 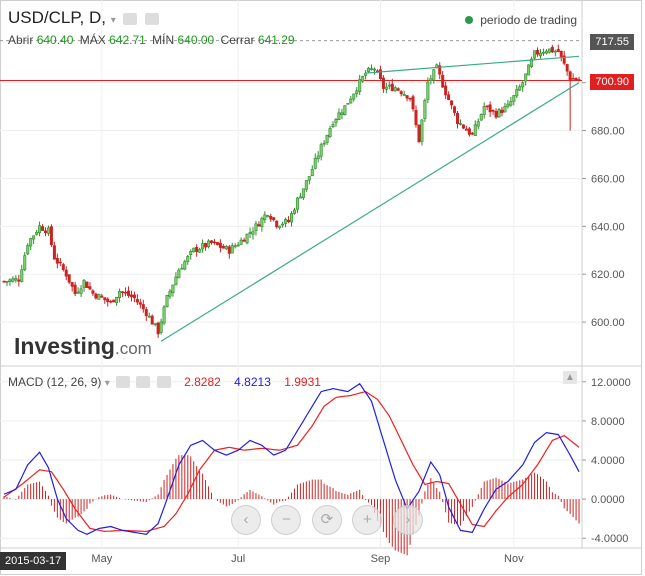 What do you see at coordinates (55, 382) in the screenshot?
I see `macd-label: MACD (12, 26, 9)` at bounding box center [55, 382].